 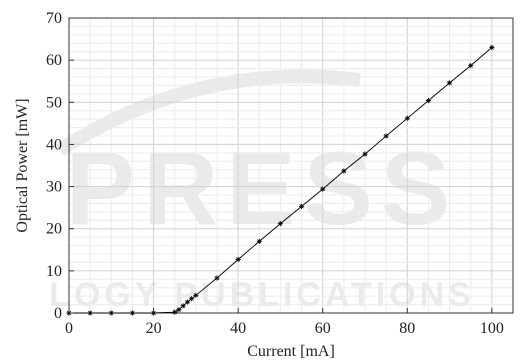 I want to click on y-tick-label: 20, so click(x=54, y=229).